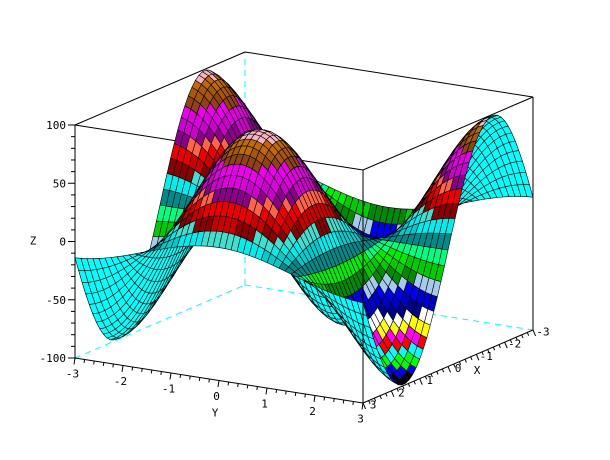 The width and height of the screenshot is (610, 460). I want to click on x-tick-label: 2, so click(401, 392).